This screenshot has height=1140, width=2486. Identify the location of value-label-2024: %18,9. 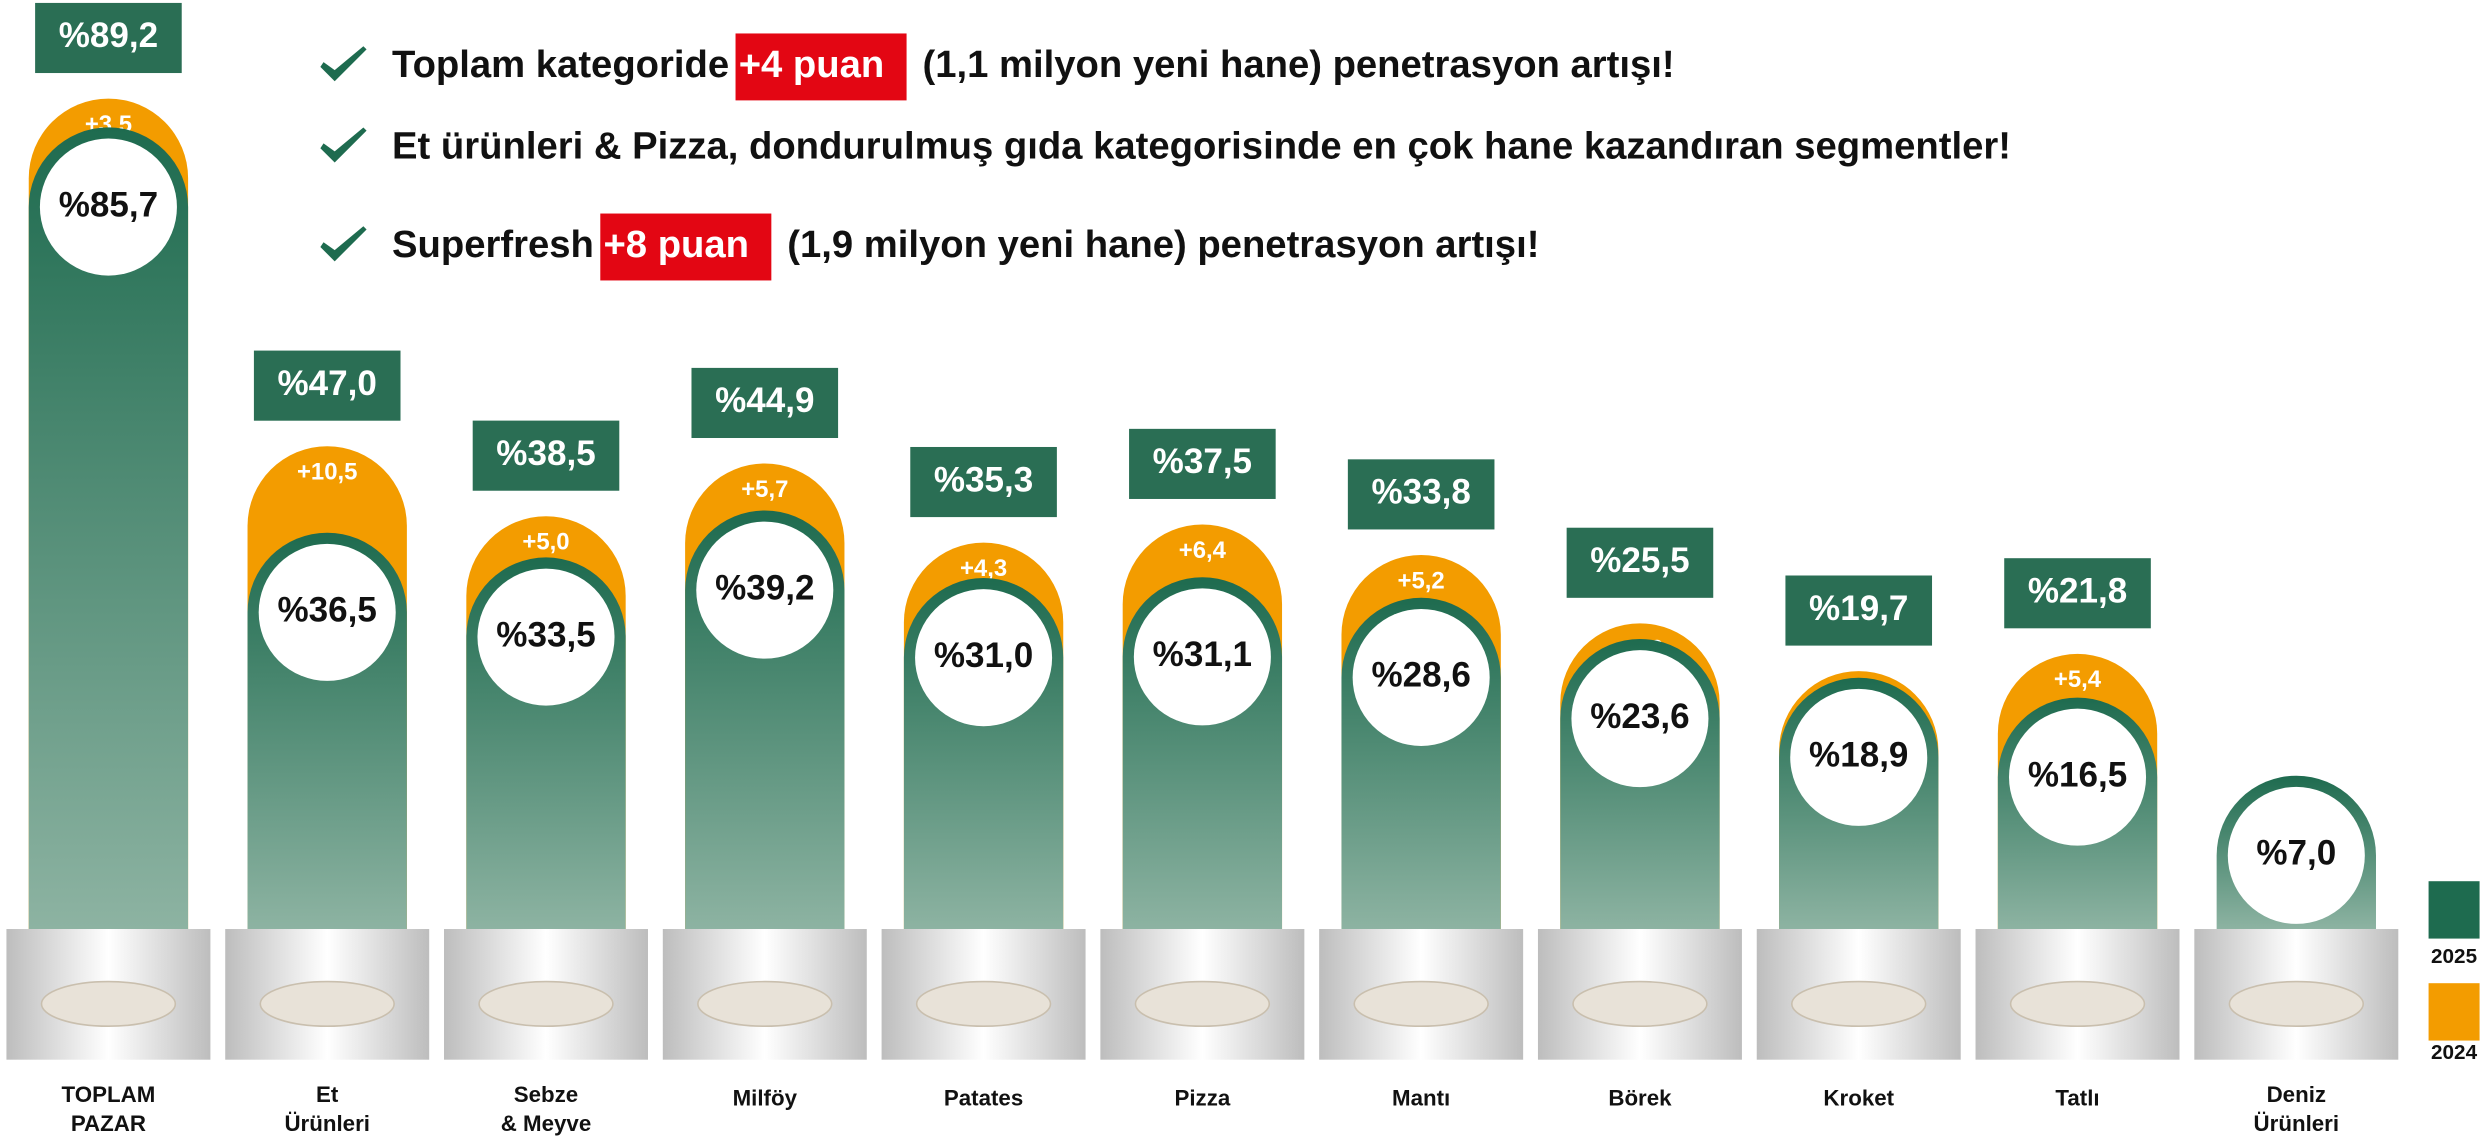
(1858, 755).